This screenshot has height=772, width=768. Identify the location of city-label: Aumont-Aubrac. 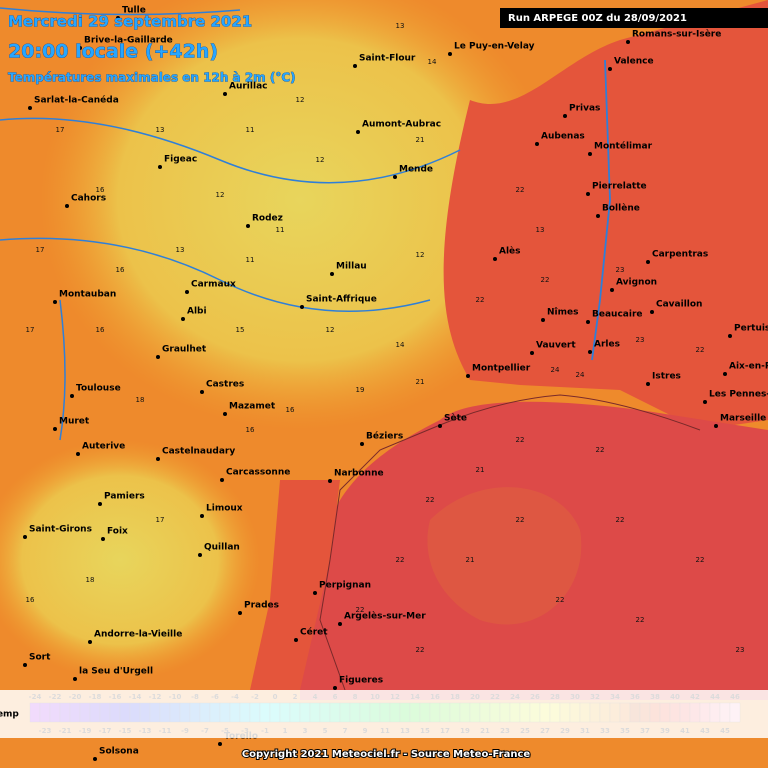
(401, 125).